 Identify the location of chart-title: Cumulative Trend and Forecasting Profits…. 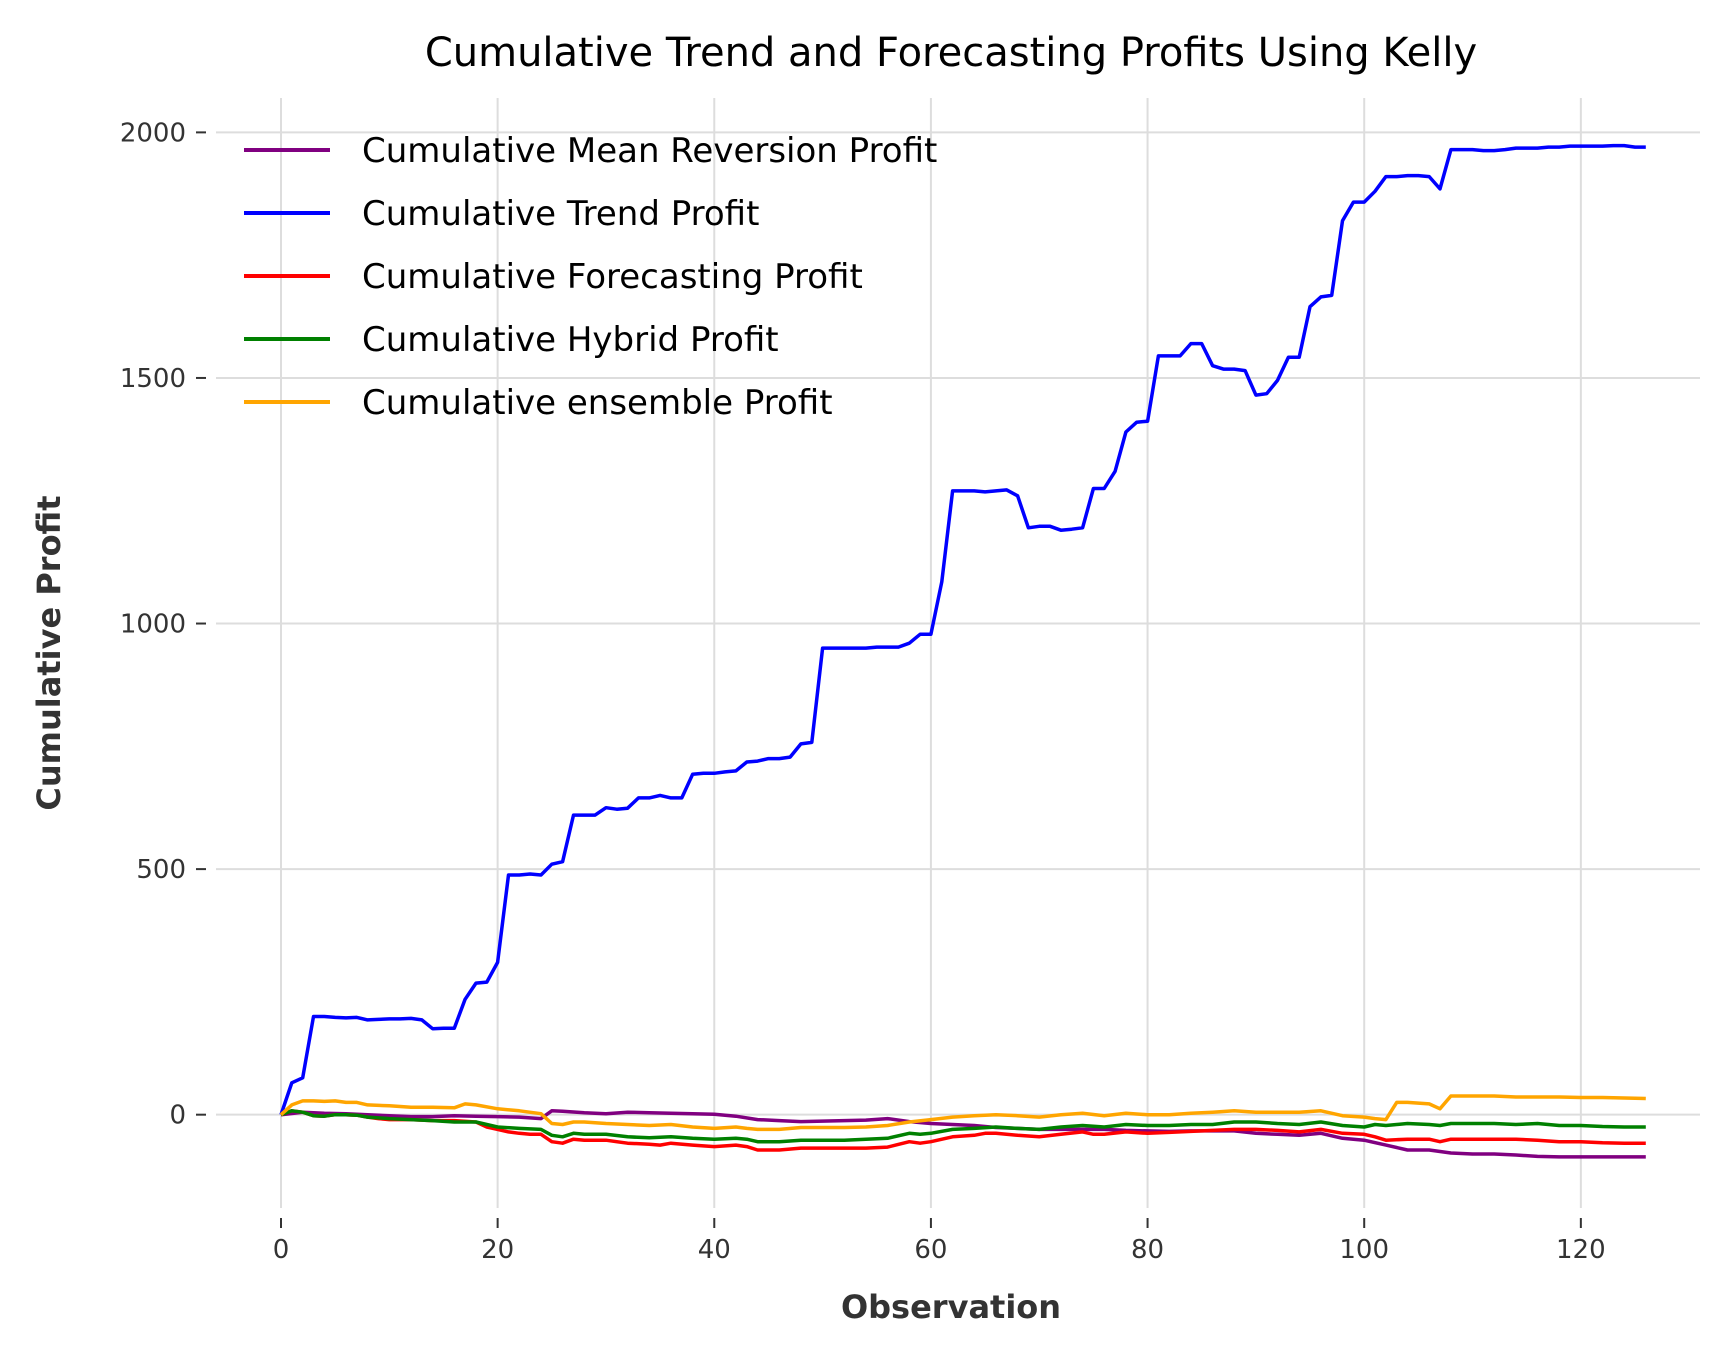
(951, 53).